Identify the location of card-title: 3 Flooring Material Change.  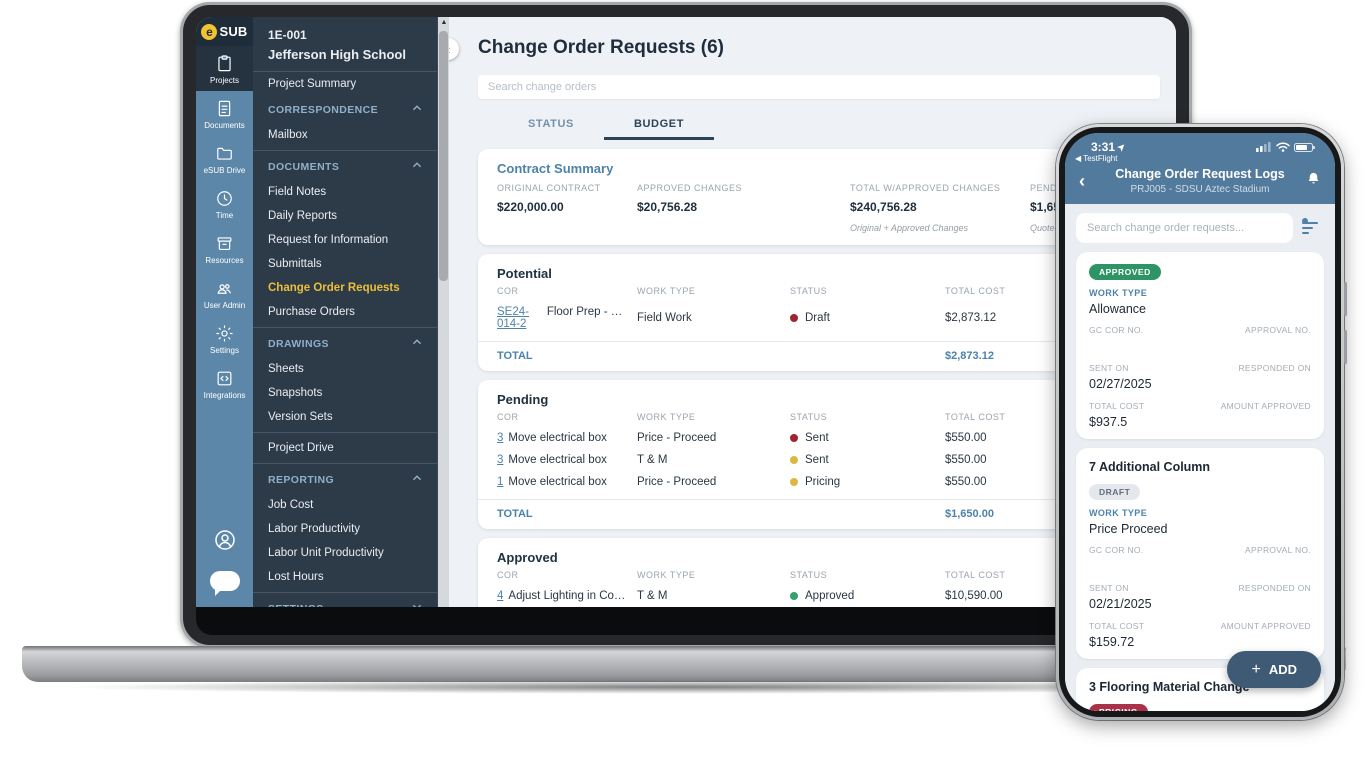
(1169, 687).